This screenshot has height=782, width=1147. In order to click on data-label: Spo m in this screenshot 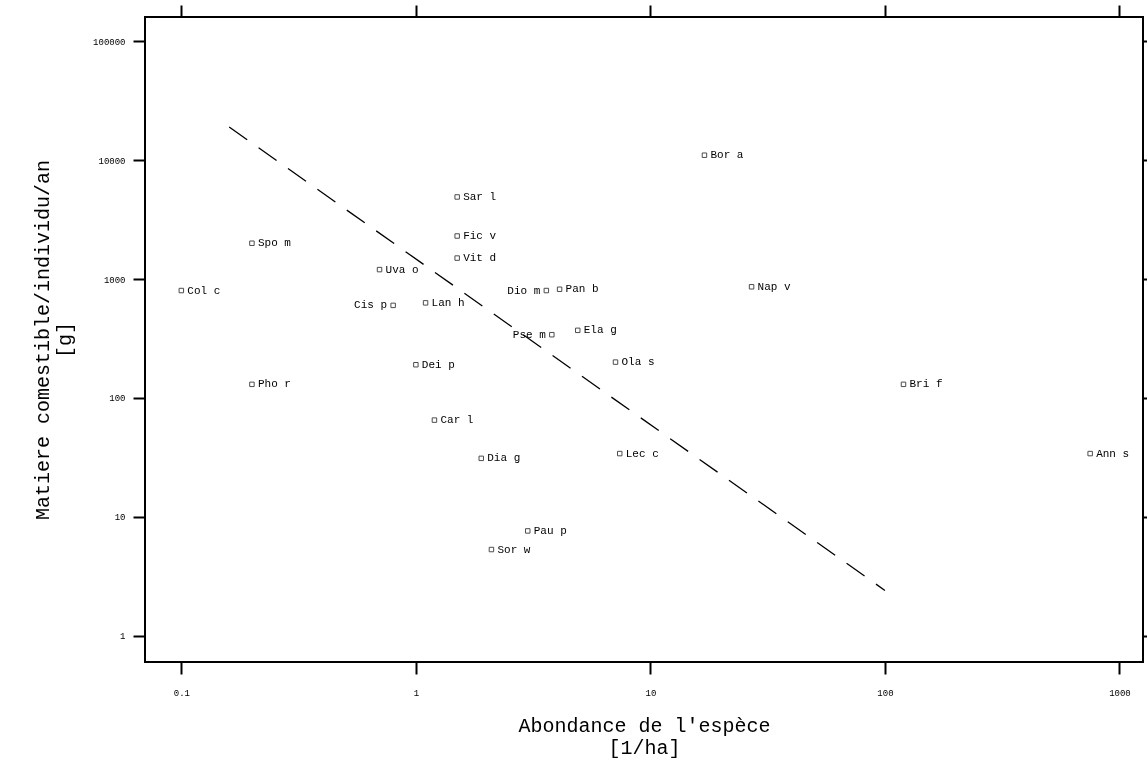, I will do `click(274, 243)`.